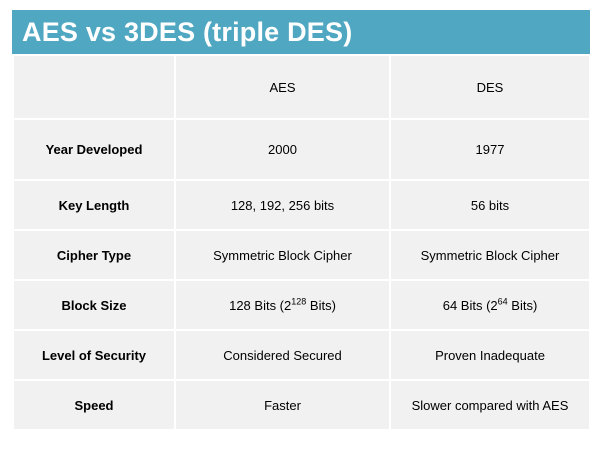 Image resolution: width=602 pixels, height=456 pixels. Describe the element at coordinates (490, 256) in the screenshot. I see `cell-des-cipher-type: Symmetric Block Cipher` at that location.